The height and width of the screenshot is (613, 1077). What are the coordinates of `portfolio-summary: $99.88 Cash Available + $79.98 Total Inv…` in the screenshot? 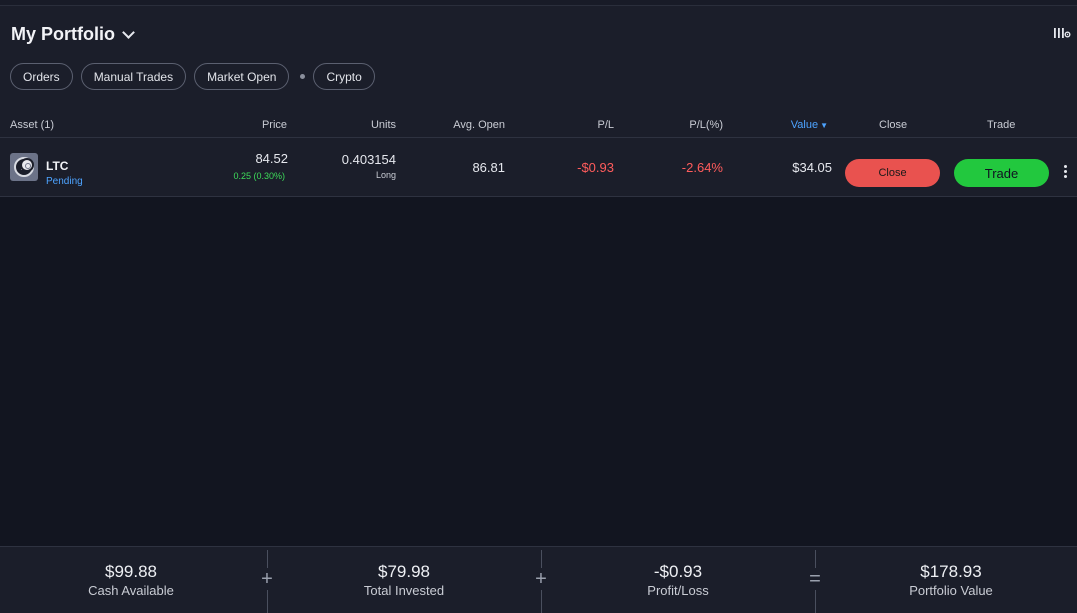 It's located at (538, 579).